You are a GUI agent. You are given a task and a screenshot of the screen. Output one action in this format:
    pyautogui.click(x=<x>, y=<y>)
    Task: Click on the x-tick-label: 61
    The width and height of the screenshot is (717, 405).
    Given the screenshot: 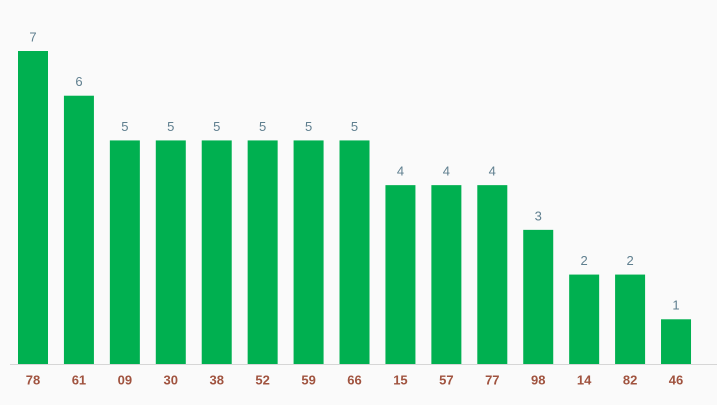 What is the action you would take?
    pyautogui.click(x=79, y=379)
    